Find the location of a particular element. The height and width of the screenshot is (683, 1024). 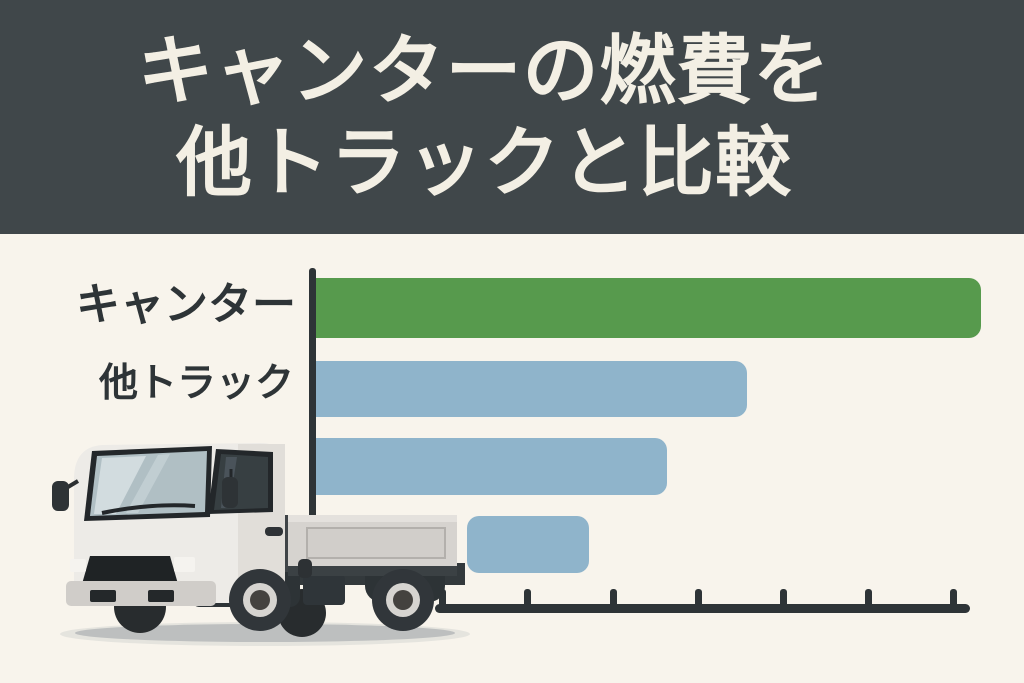

wiper is located at coordinates (148, 509).